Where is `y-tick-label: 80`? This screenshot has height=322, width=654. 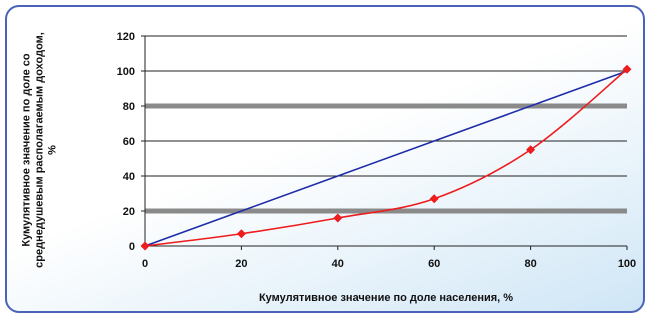
y-tick-label: 80 is located at coordinates (129, 107).